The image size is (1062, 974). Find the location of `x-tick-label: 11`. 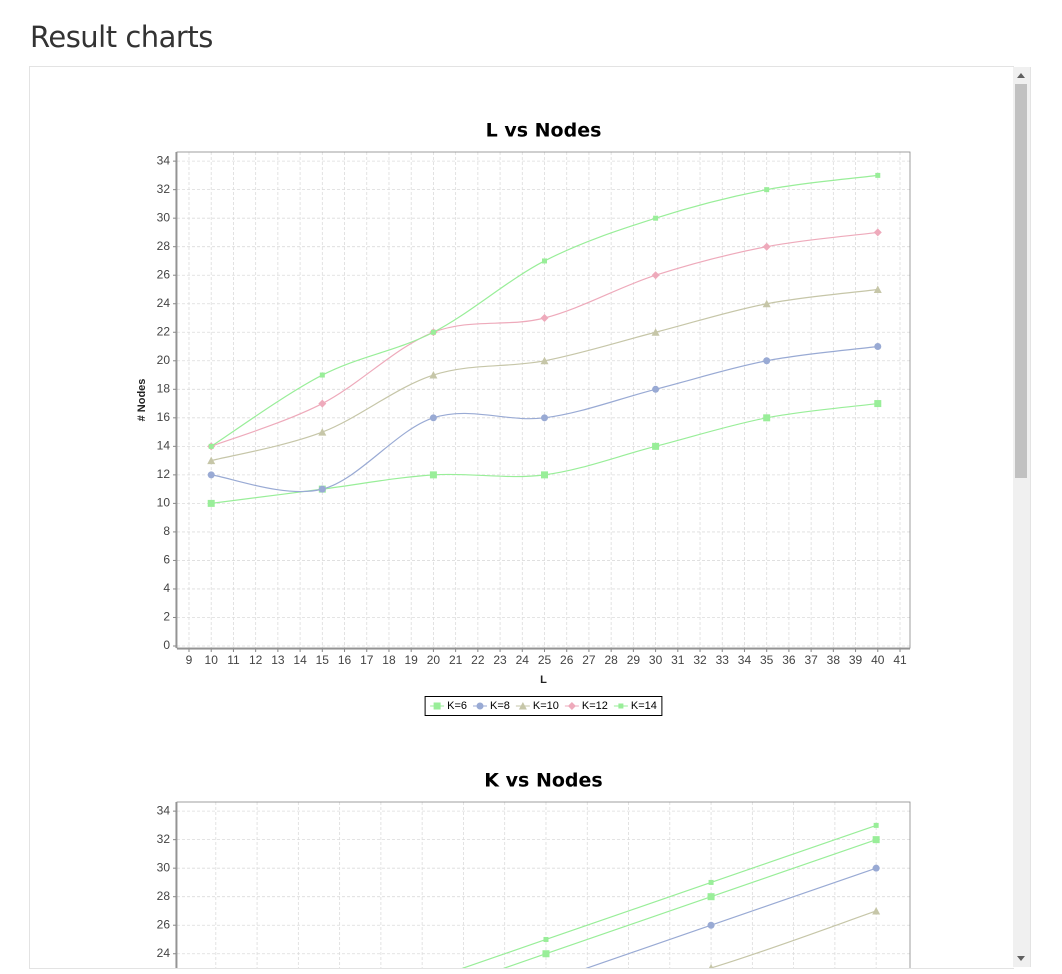

x-tick-label: 11 is located at coordinates (233, 660).